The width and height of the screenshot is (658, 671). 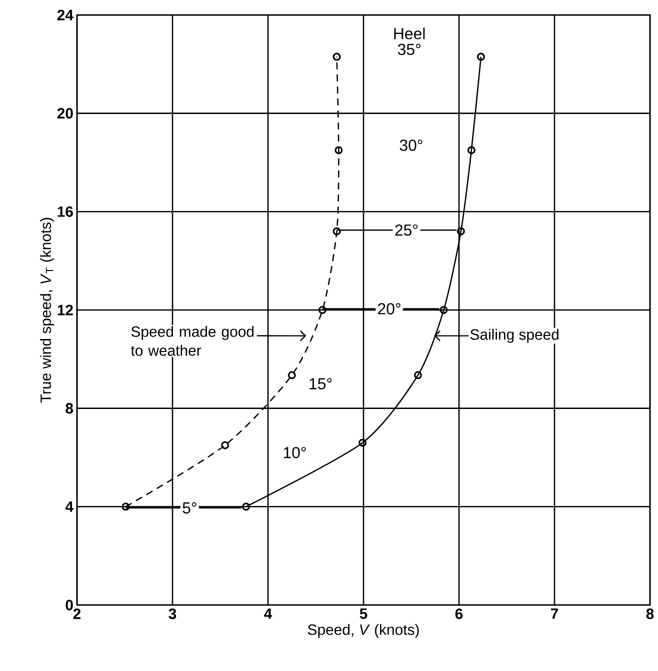 What do you see at coordinates (172, 614) in the screenshot?
I see `x-tick-label: 3` at bounding box center [172, 614].